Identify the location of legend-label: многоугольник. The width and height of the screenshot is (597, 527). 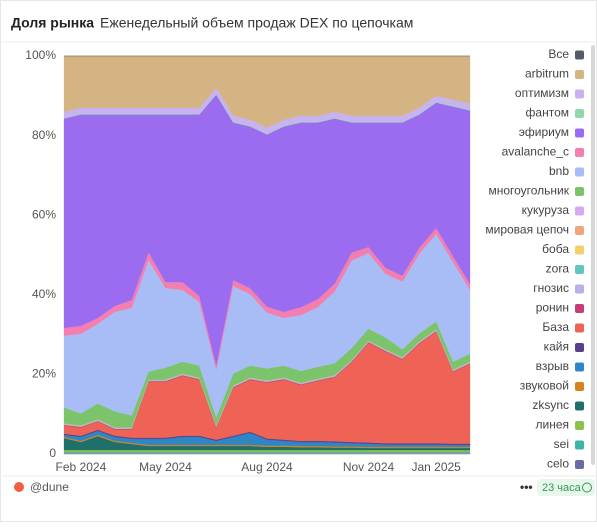
(528, 191).